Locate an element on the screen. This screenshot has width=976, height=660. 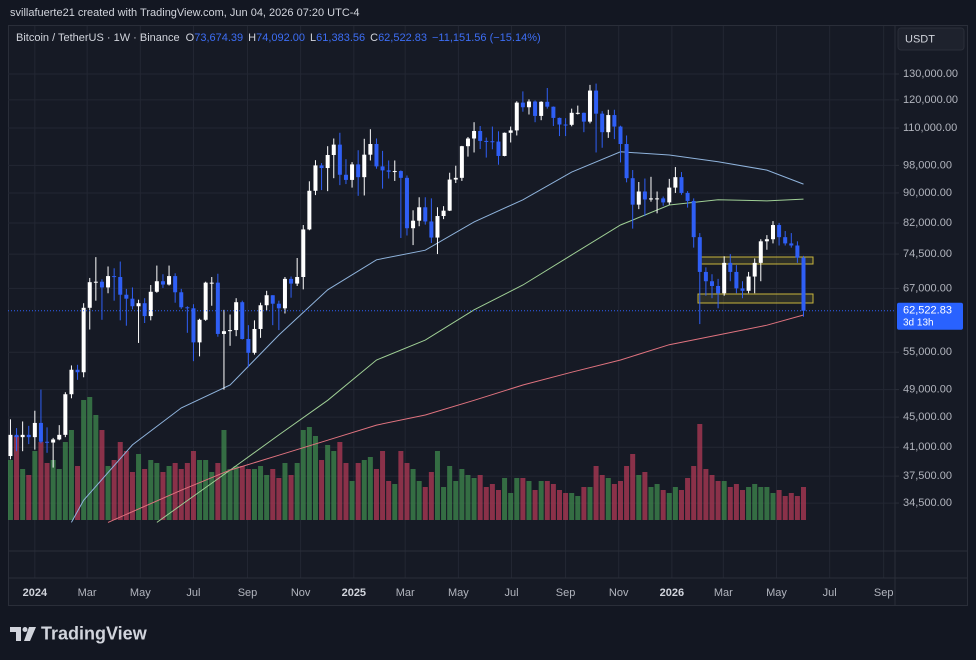
legend-value: 62,522.83 is located at coordinates (402, 38).